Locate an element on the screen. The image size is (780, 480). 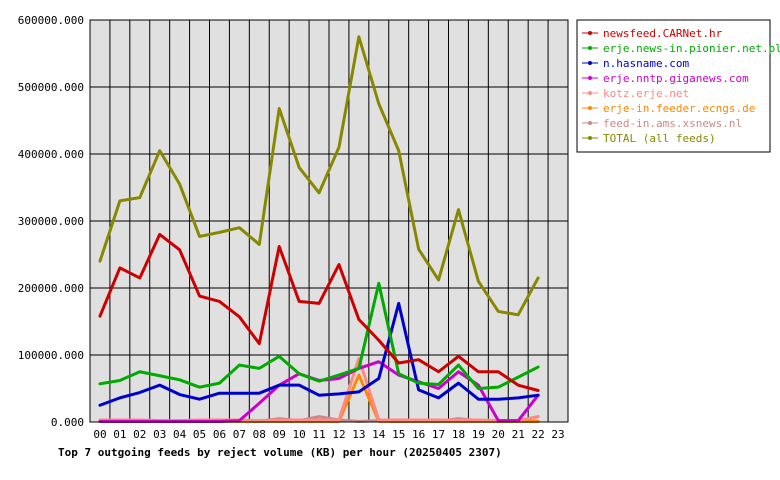
x-tick-label: 19 is located at coordinates (478, 434).